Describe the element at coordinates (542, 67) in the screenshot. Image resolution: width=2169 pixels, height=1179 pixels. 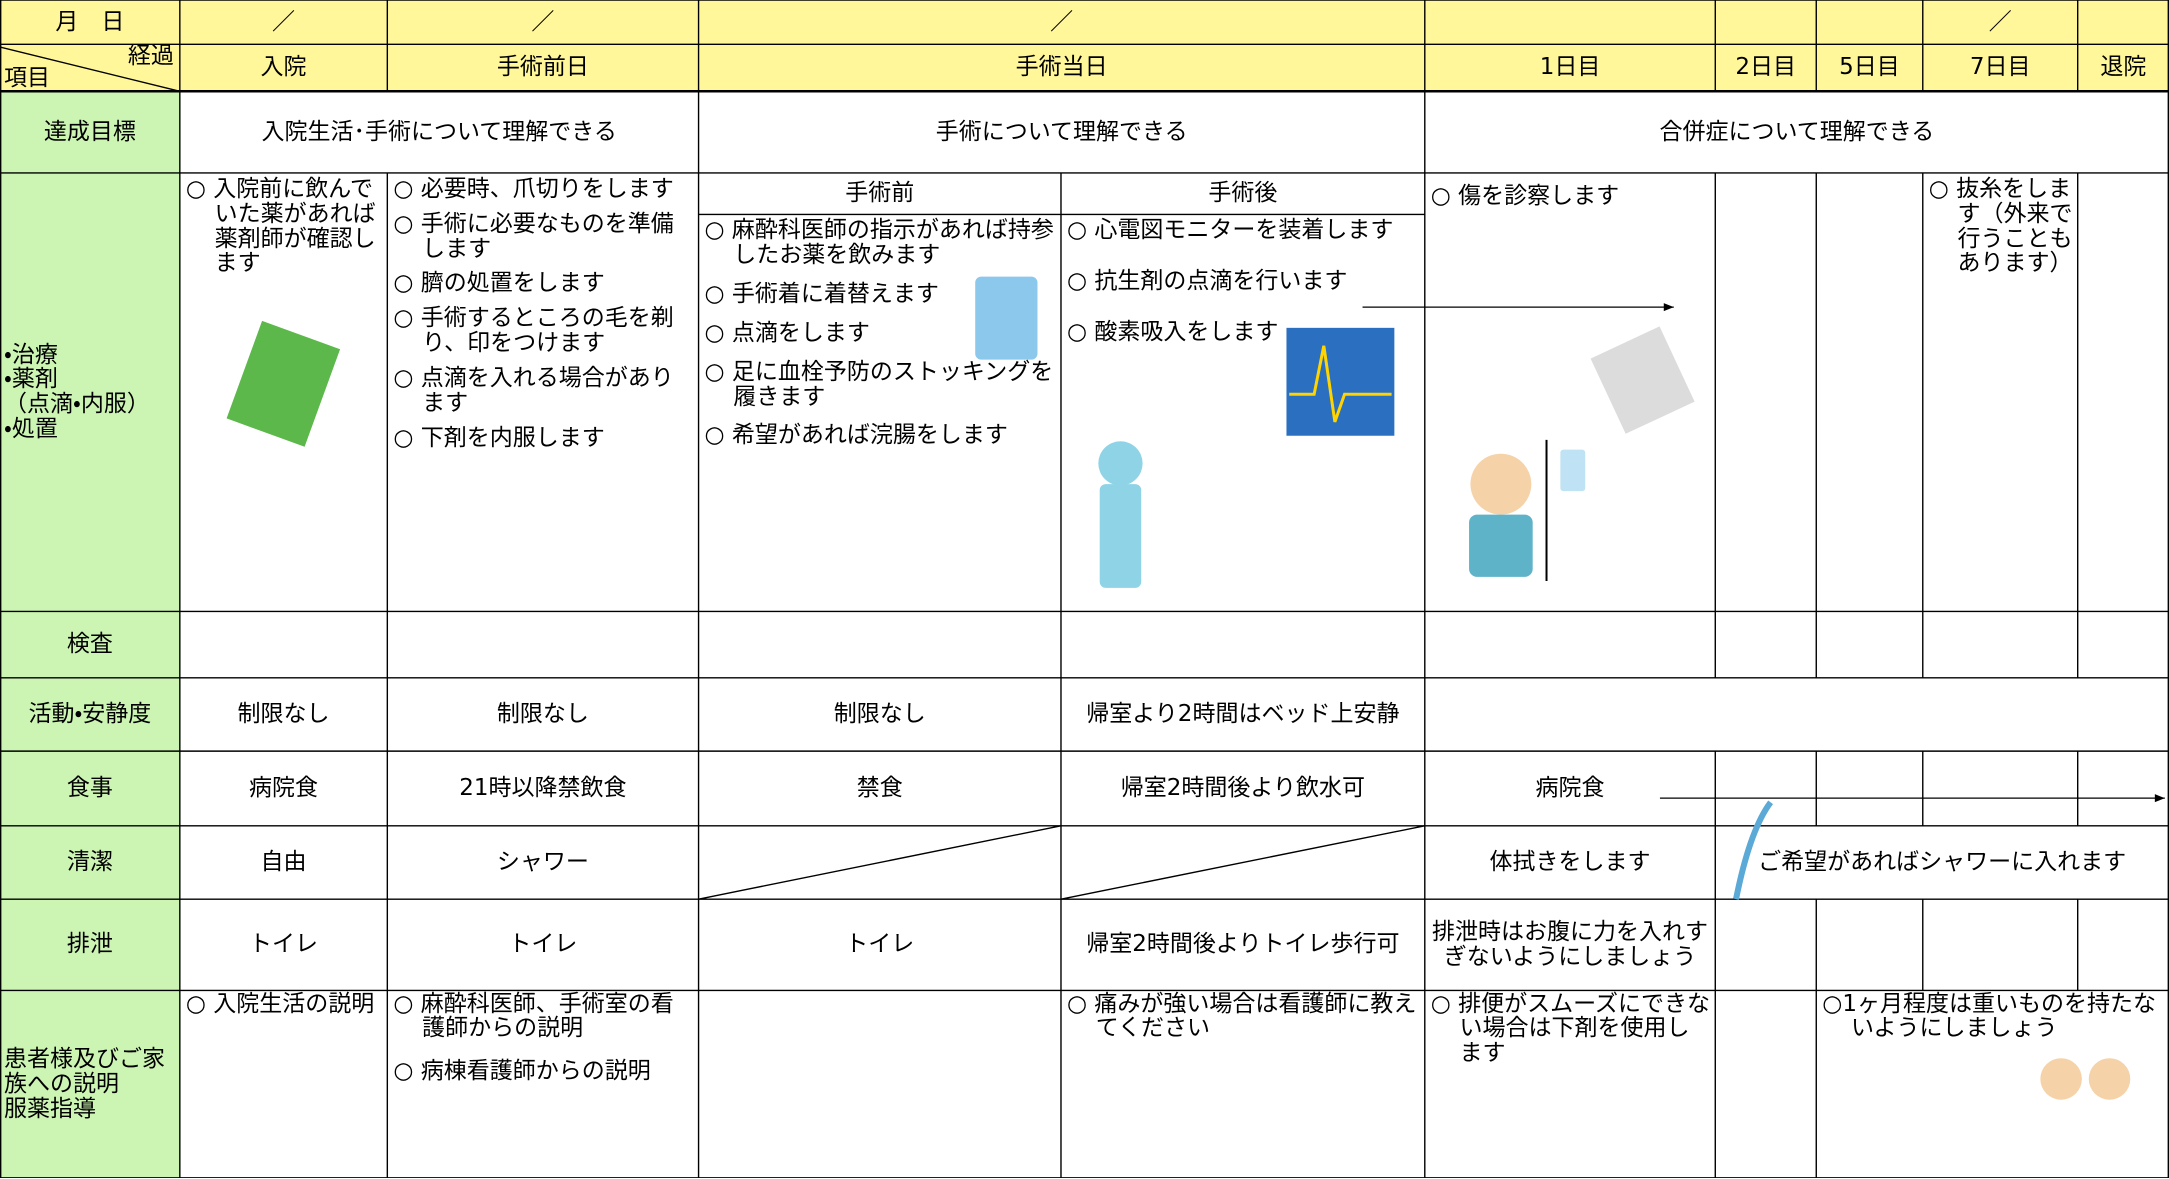
I see `cell-text: 手術前日` at that location.